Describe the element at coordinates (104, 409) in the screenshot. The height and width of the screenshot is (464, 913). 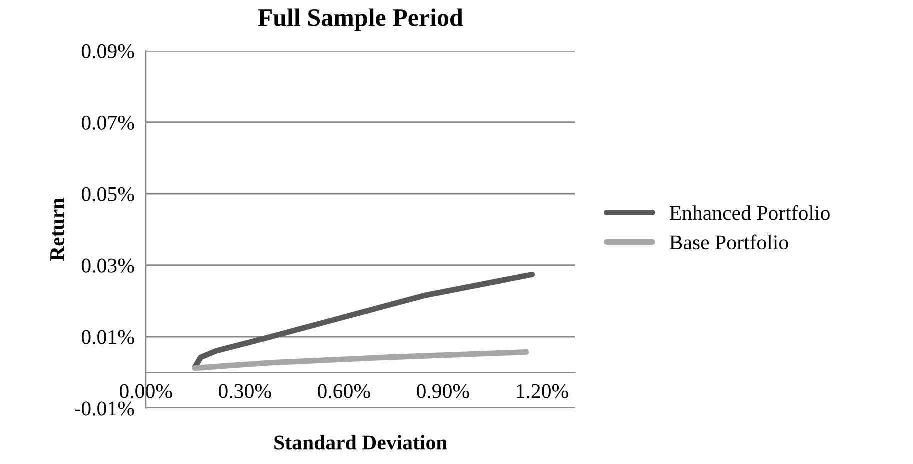
I see `y-tick-label: -0.01%` at that location.